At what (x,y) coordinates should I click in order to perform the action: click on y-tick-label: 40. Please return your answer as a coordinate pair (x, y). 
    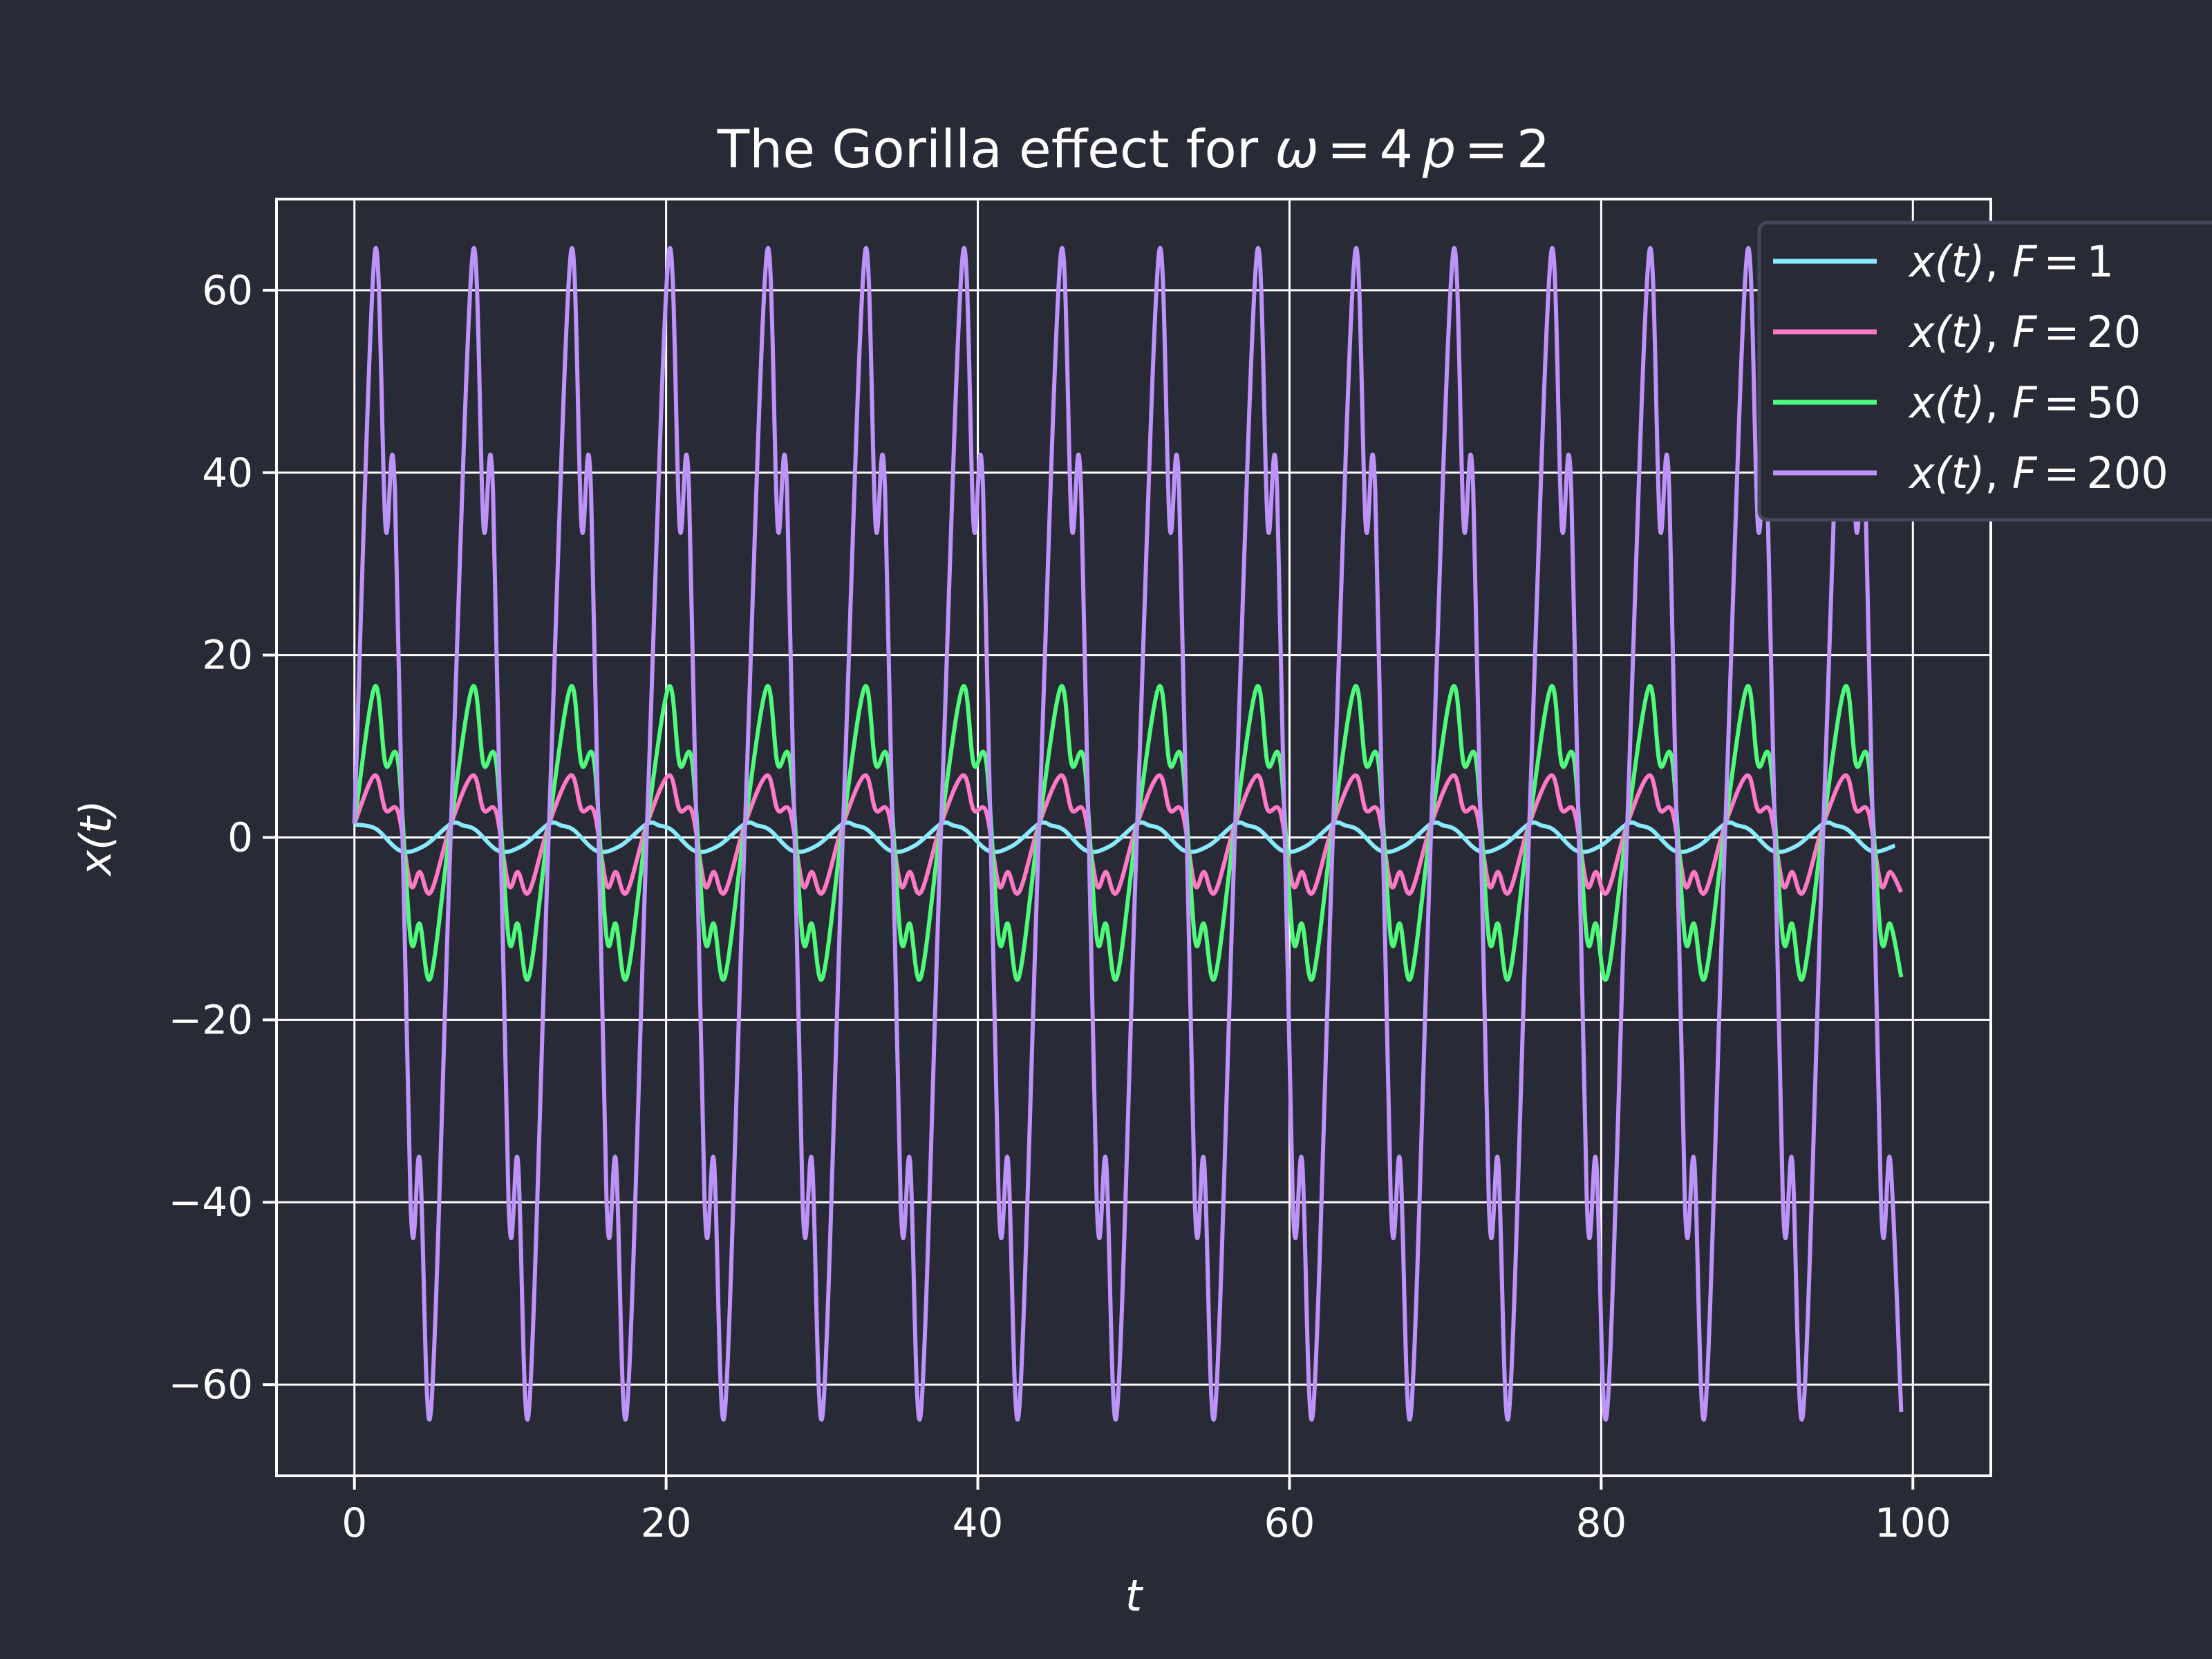
    Looking at the image, I should click on (228, 473).